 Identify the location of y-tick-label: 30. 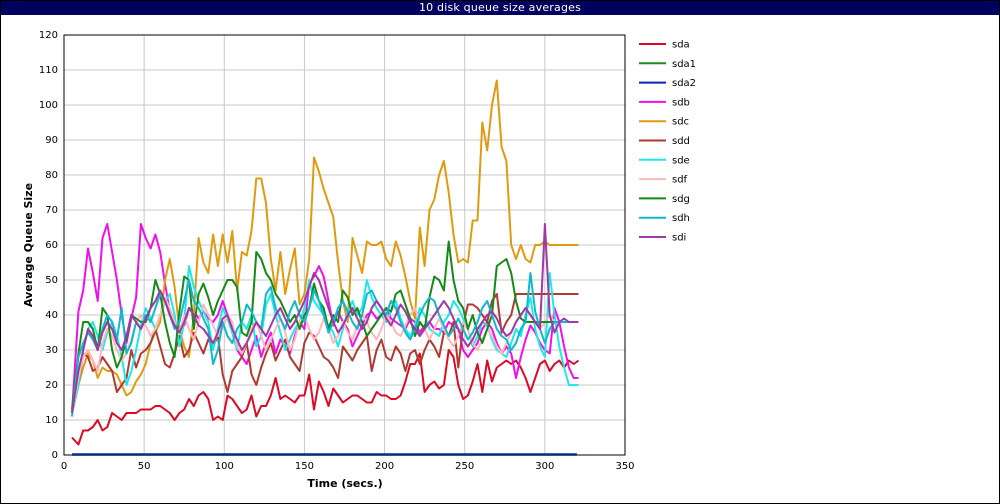
(51, 350).